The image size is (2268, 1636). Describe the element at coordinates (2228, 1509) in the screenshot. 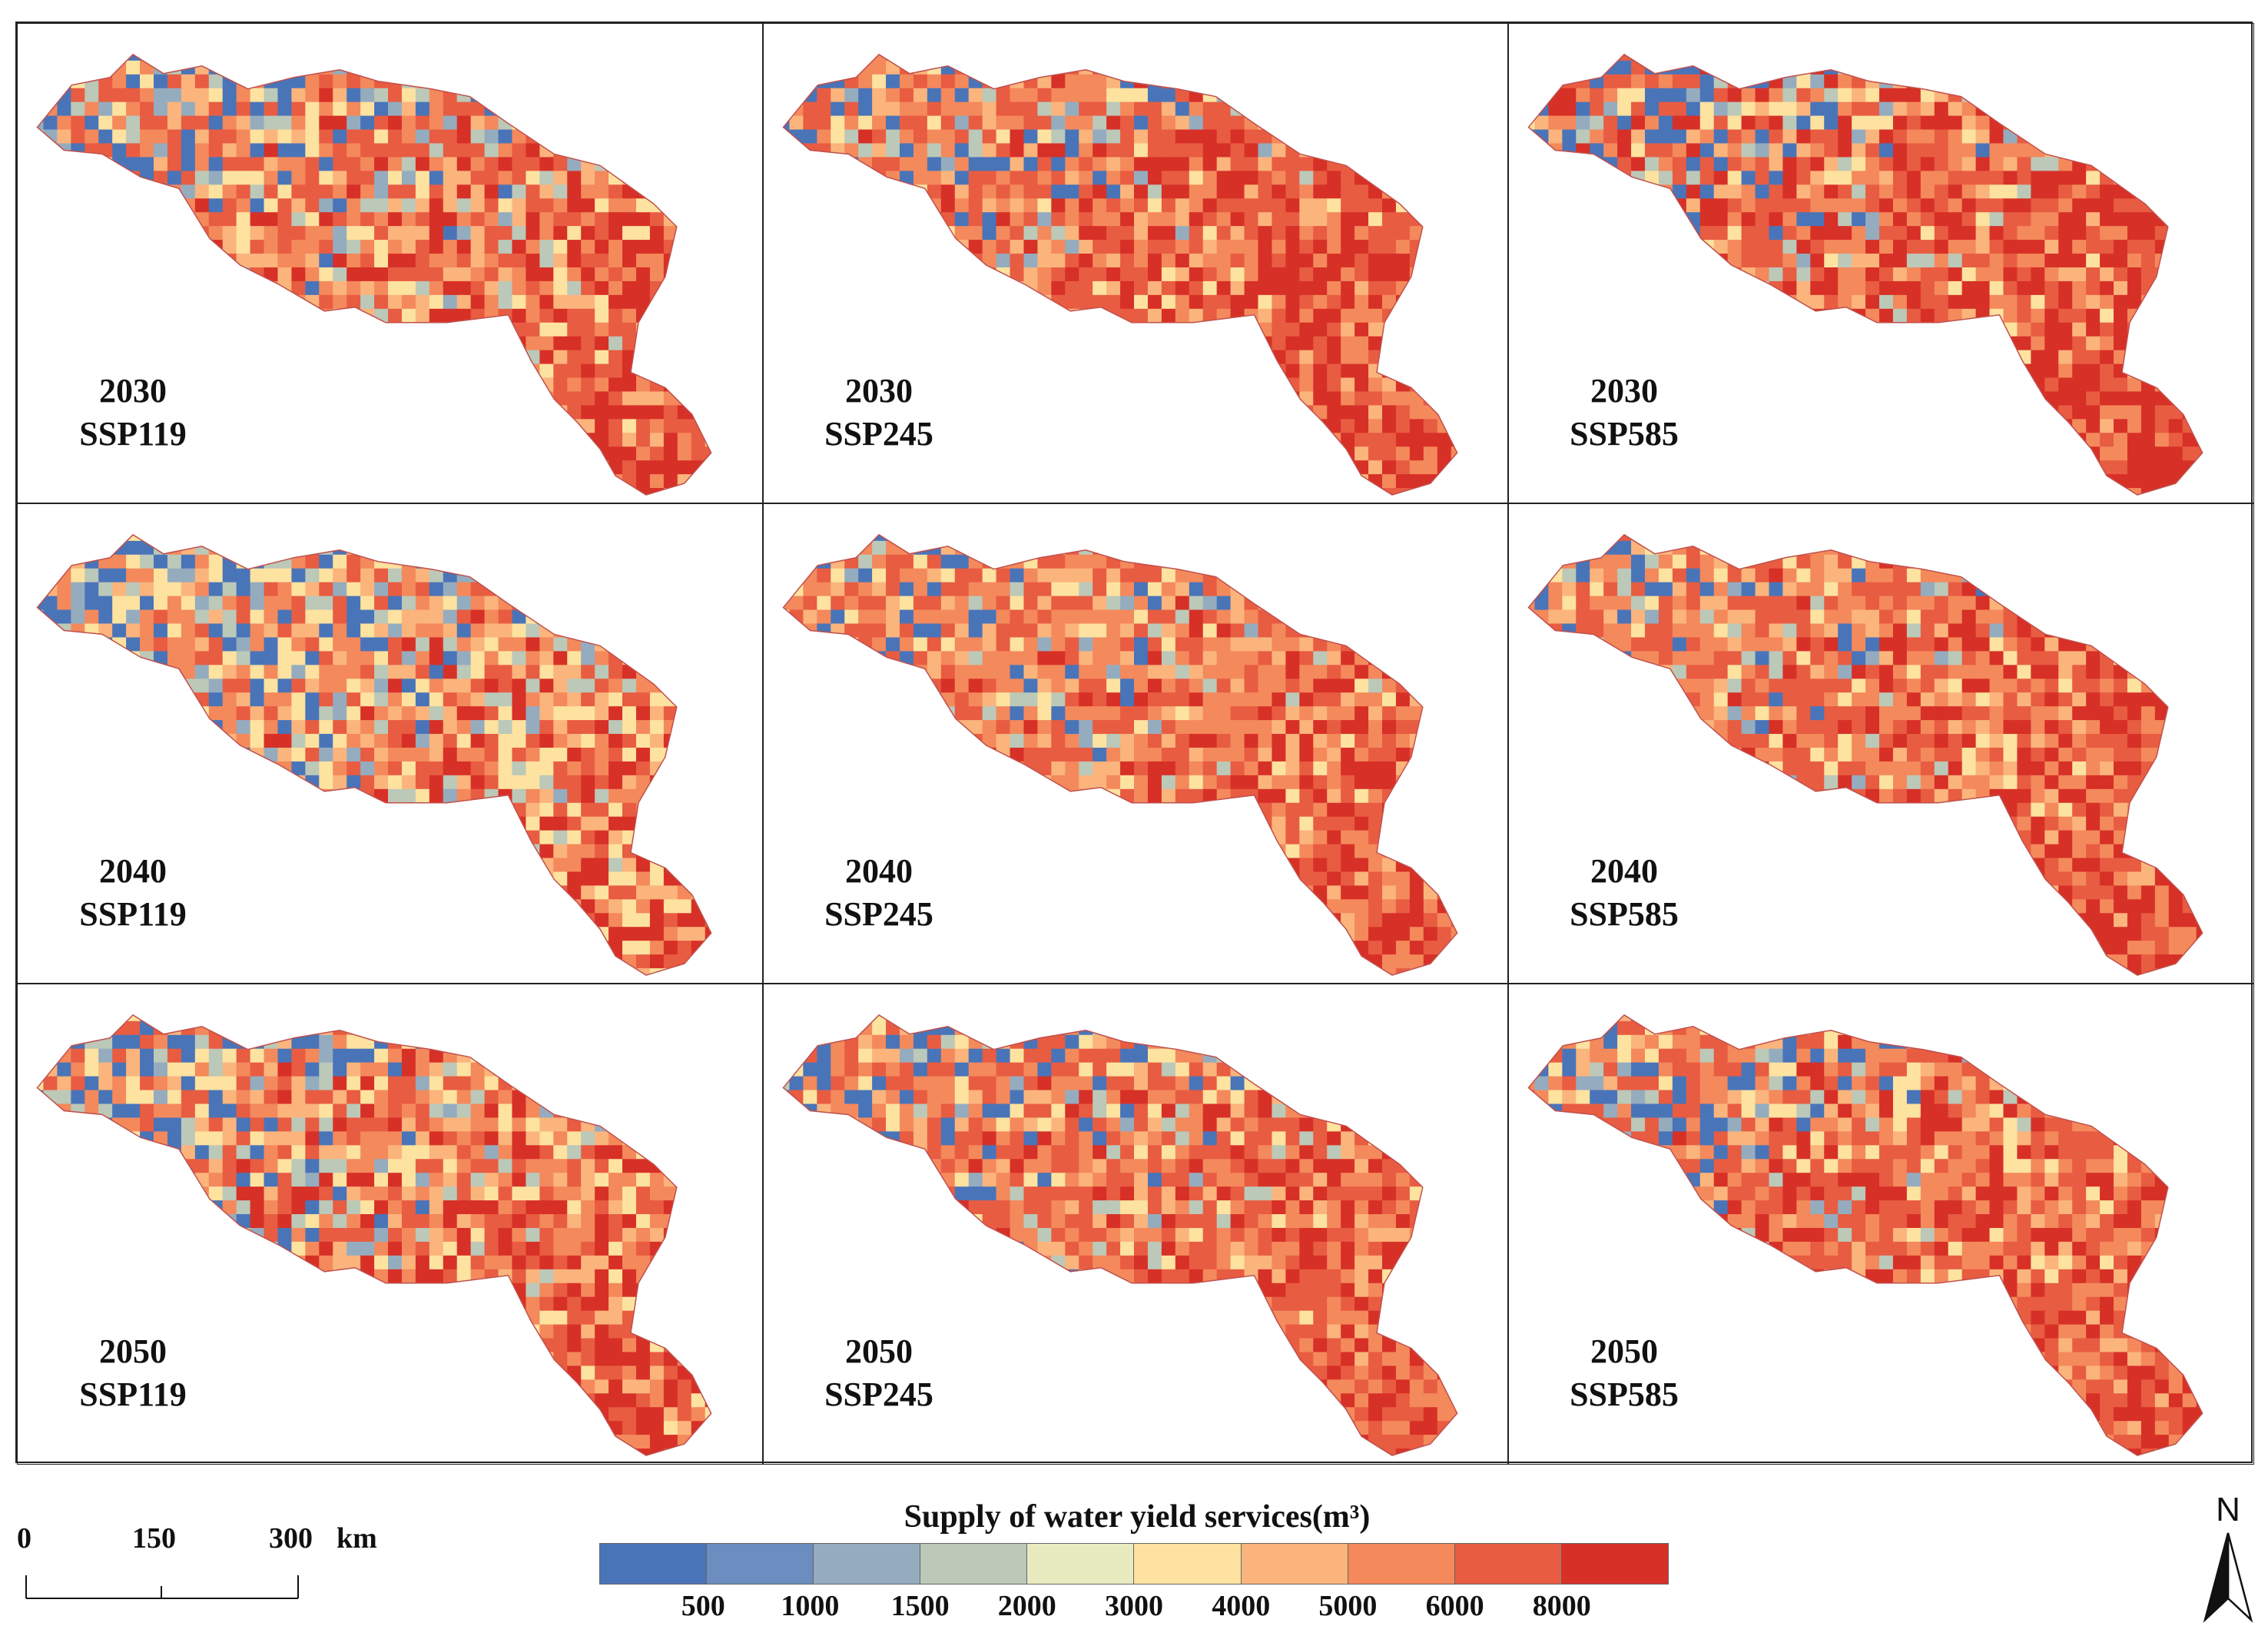

I see `north-label: N` at that location.